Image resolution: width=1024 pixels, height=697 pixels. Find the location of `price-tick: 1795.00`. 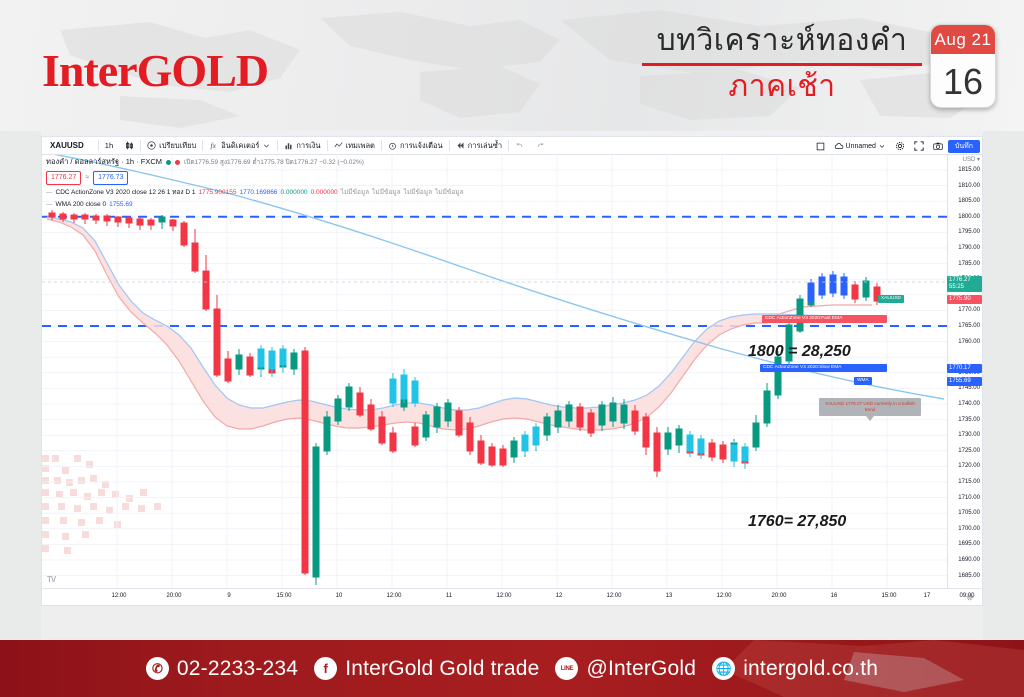

price-tick: 1795.00 is located at coordinates (969, 232).